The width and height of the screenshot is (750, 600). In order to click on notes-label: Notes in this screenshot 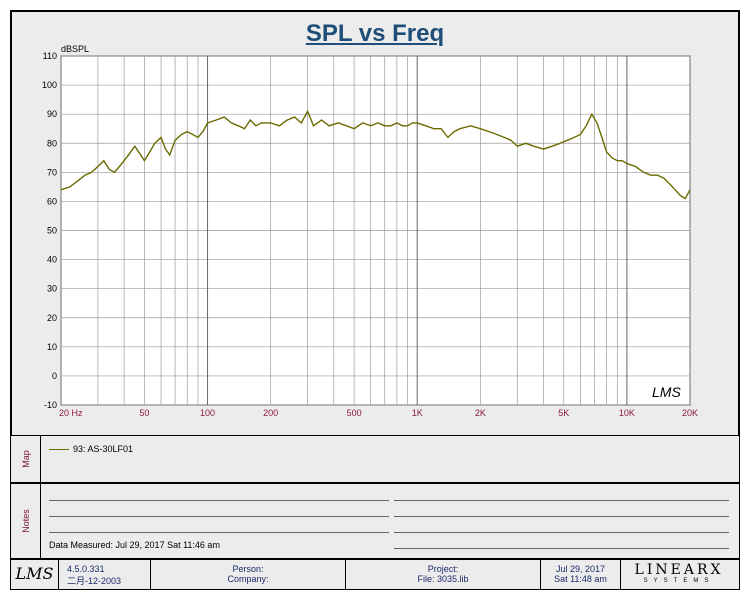, I will do `click(25, 521)`.